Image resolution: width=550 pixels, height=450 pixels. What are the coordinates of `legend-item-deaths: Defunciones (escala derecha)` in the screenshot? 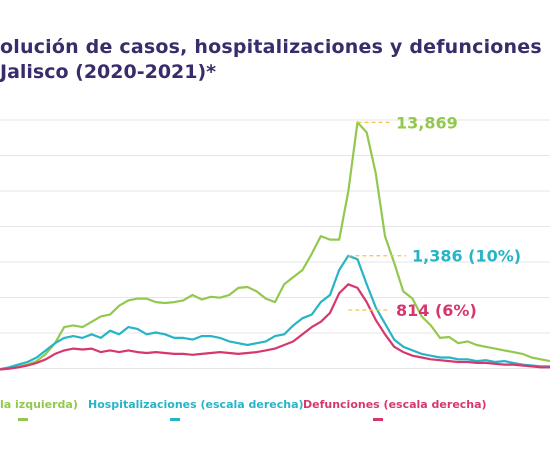 It's located at (395, 409).